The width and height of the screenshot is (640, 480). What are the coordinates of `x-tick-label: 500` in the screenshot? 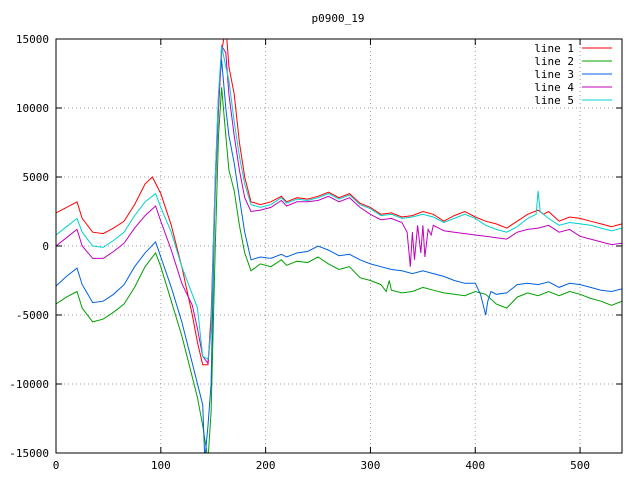 It's located at (580, 465).